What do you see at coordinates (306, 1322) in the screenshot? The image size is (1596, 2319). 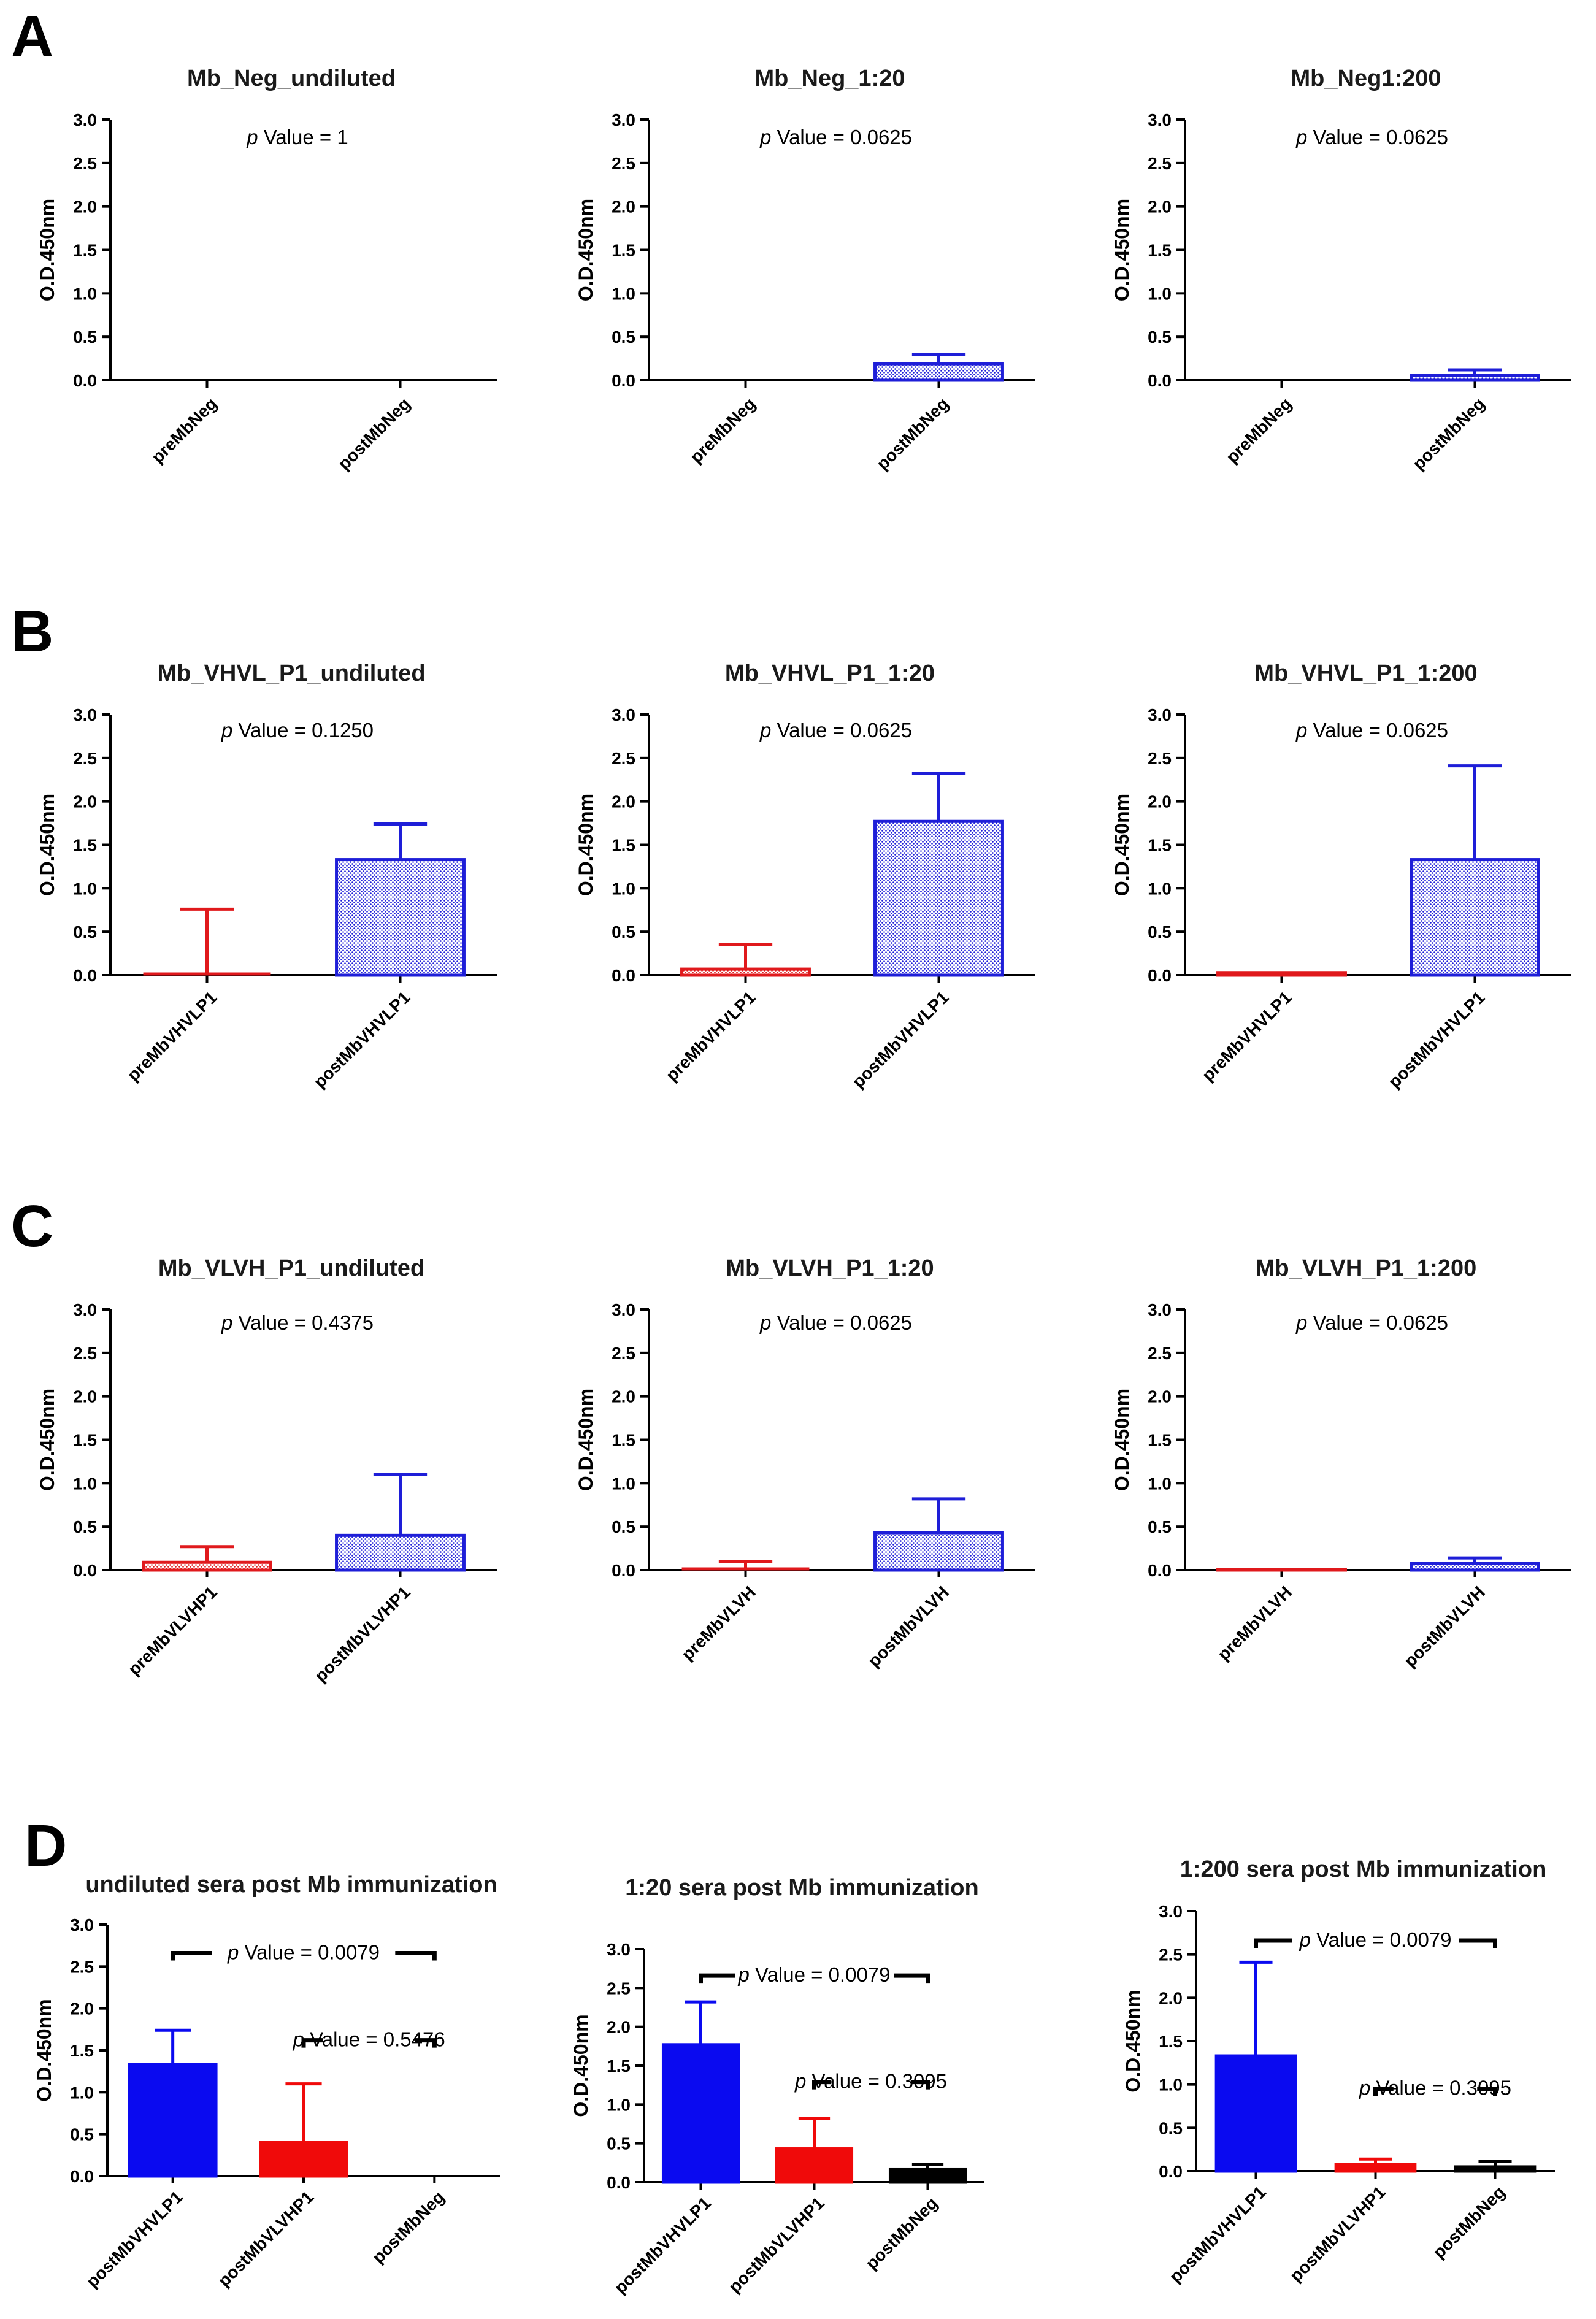 I see `p-value-text: Value = 0.4375` at bounding box center [306, 1322].